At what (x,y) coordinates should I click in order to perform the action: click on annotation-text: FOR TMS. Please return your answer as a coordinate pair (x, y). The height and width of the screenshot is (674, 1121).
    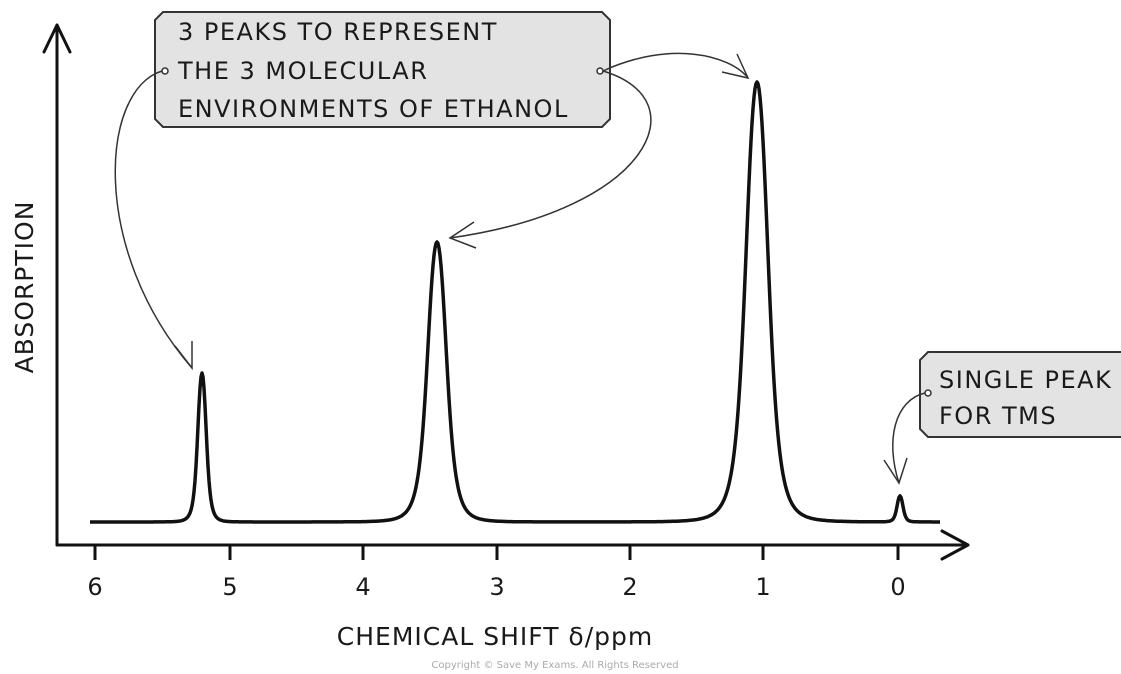
    Looking at the image, I should click on (998, 416).